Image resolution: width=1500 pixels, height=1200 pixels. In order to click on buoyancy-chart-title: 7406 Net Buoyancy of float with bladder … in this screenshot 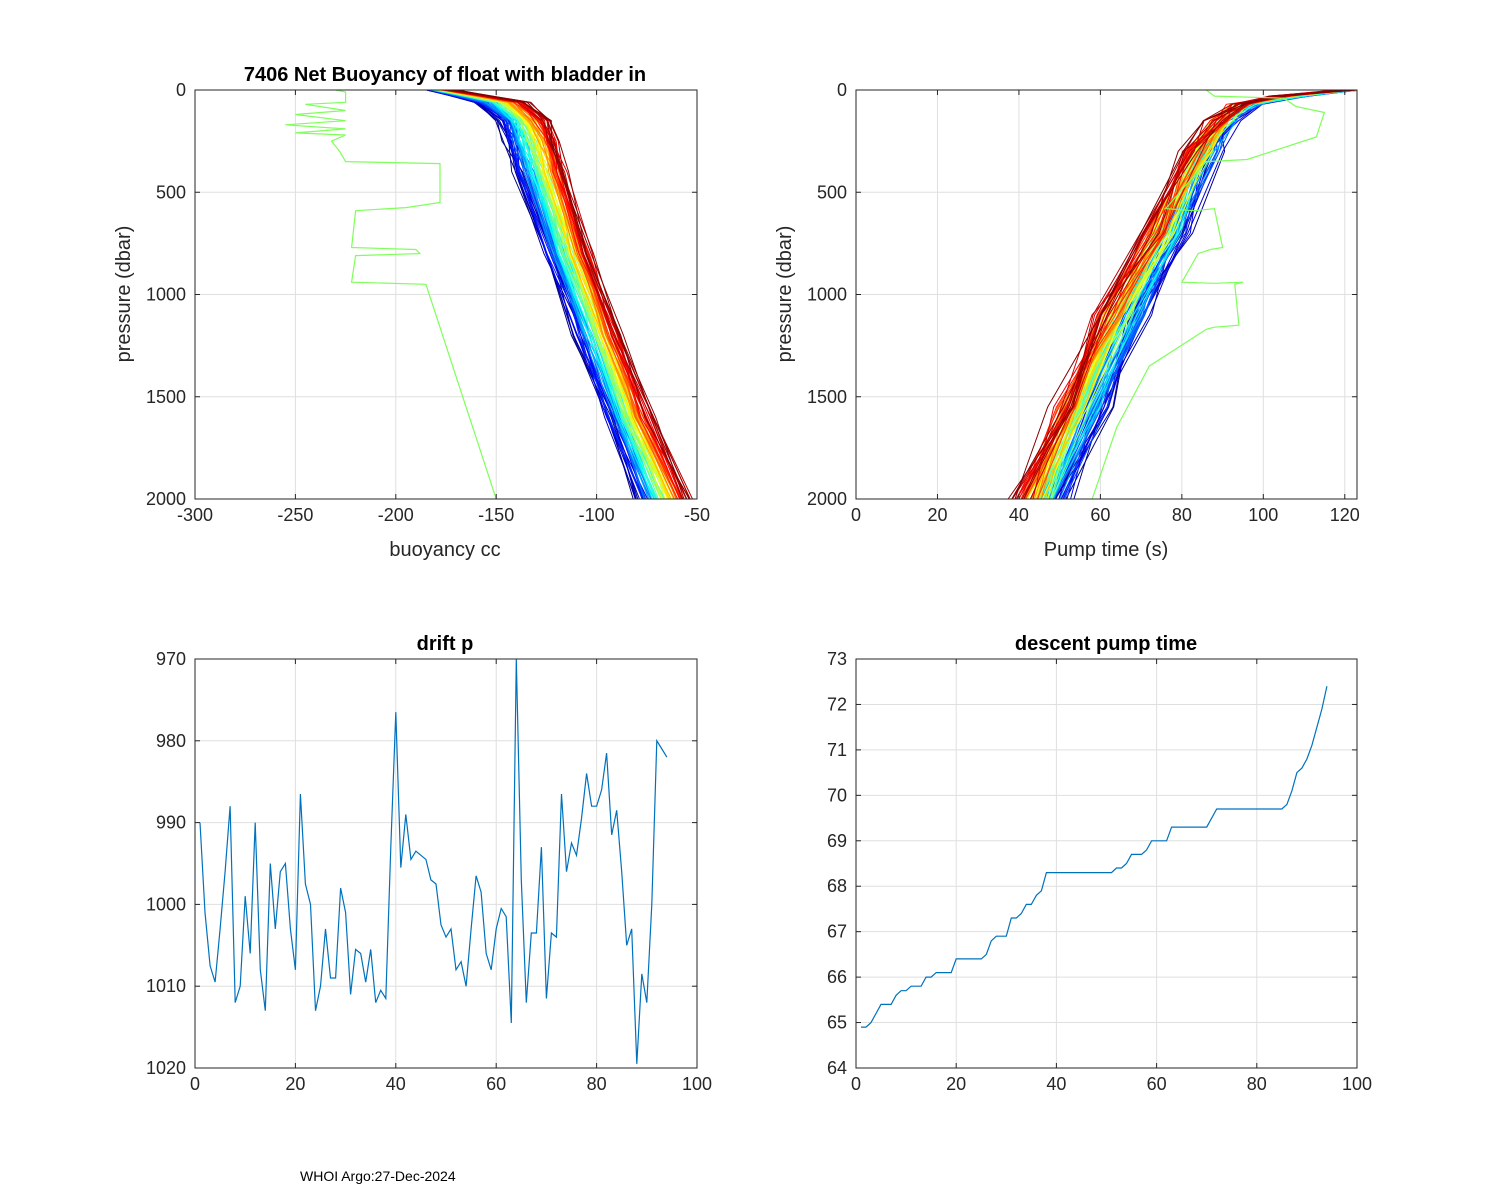, I will do `click(445, 75)`.